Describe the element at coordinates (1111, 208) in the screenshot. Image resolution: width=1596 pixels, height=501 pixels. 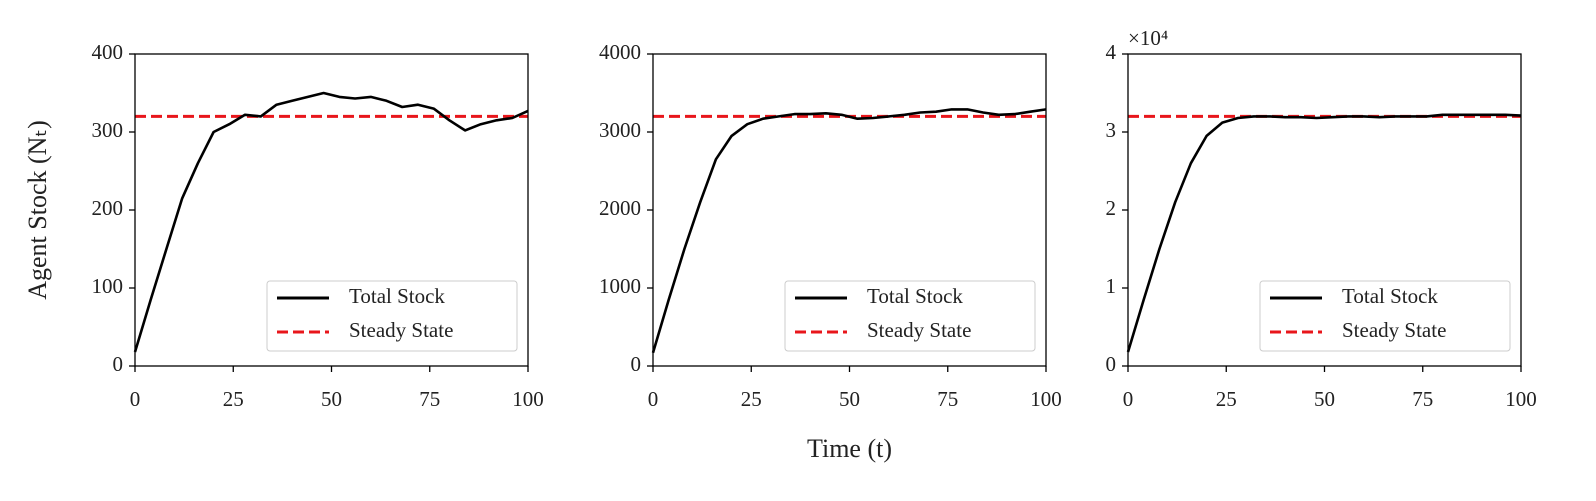
I see `y-tick-label: 2` at that location.